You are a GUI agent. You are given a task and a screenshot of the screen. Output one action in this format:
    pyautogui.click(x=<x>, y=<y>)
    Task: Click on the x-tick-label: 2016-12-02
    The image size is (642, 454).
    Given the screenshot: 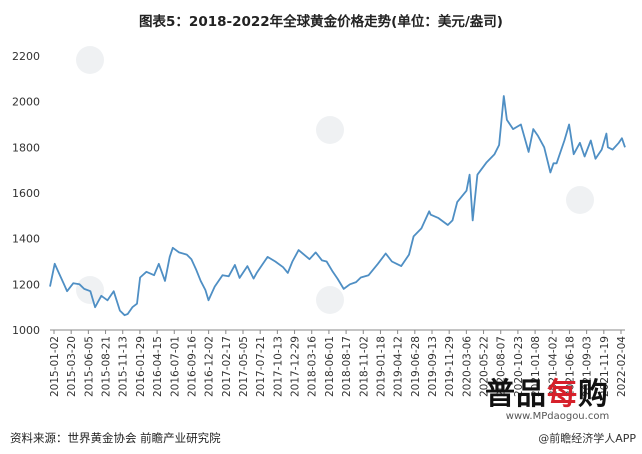 What is the action you would take?
    pyautogui.click(x=210, y=366)
    